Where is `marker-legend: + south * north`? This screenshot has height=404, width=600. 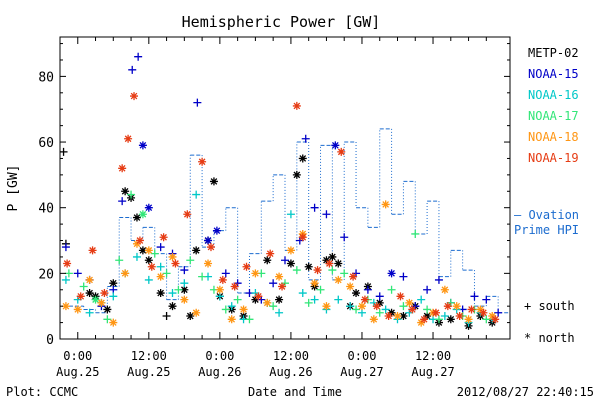
marker-legend: + south * north is located at coordinates (549, 322).